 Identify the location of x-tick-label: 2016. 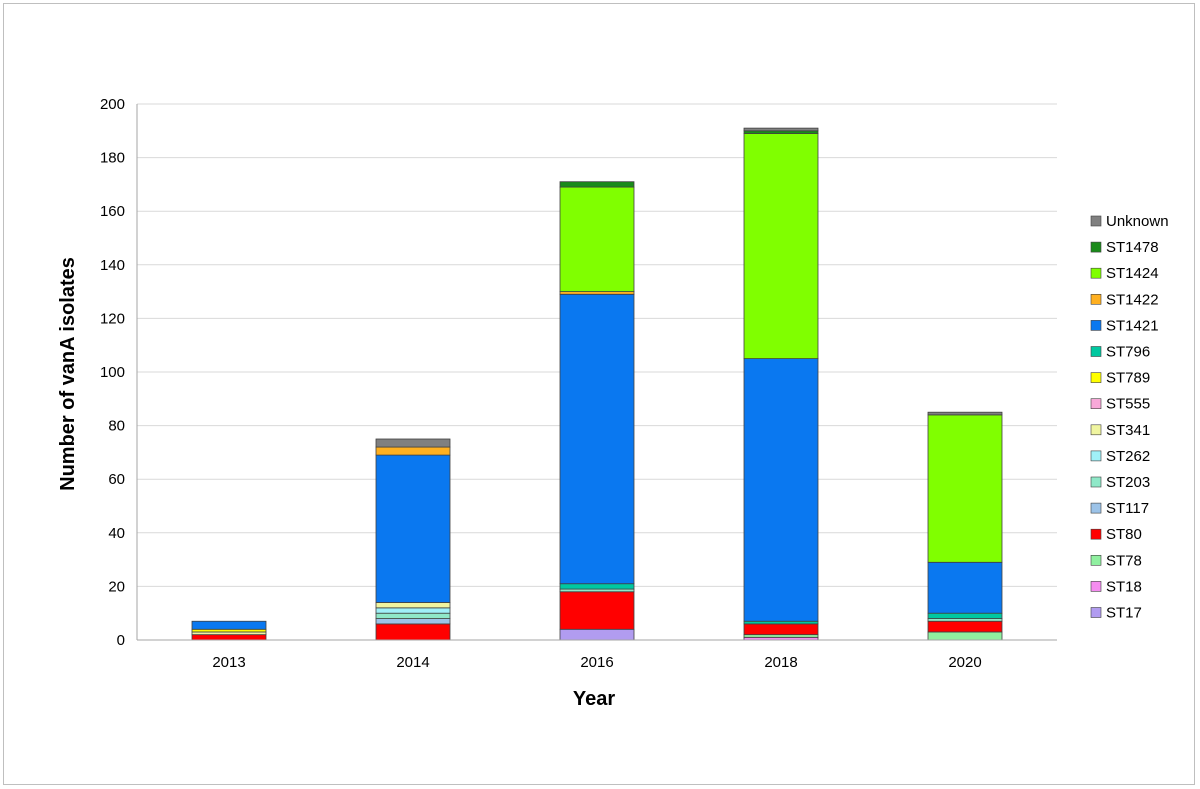
(596, 662).